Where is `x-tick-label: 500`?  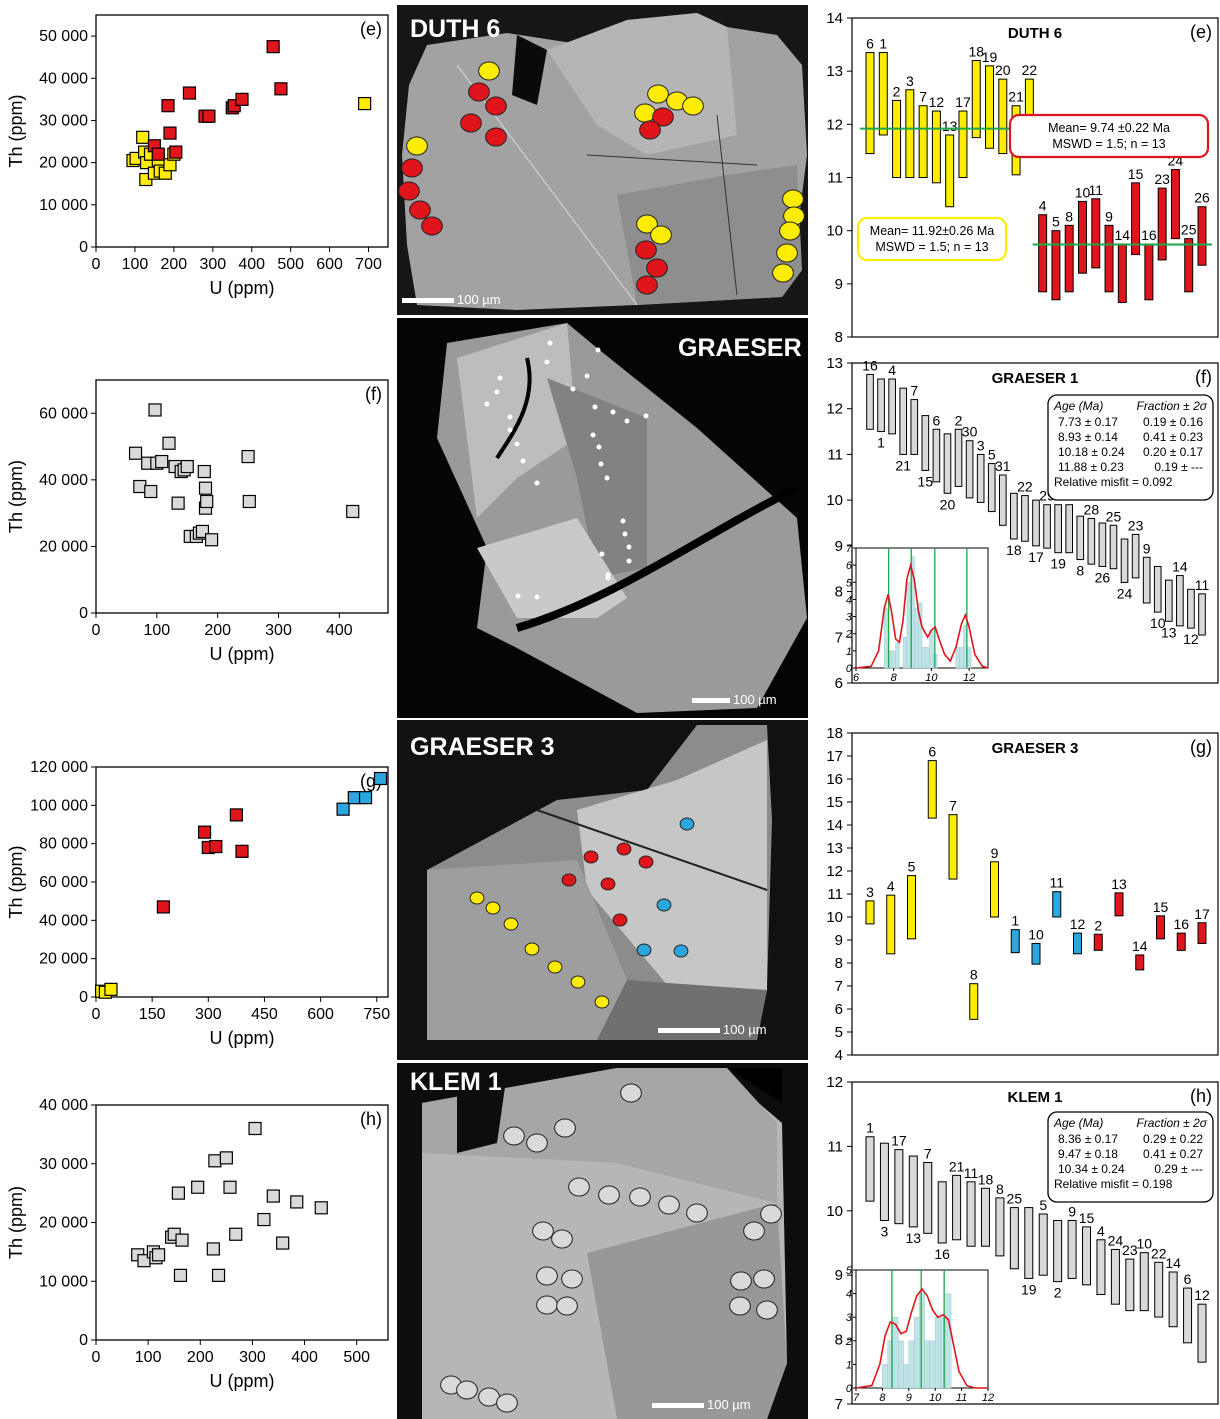
x-tick-label: 500 is located at coordinates (356, 1357).